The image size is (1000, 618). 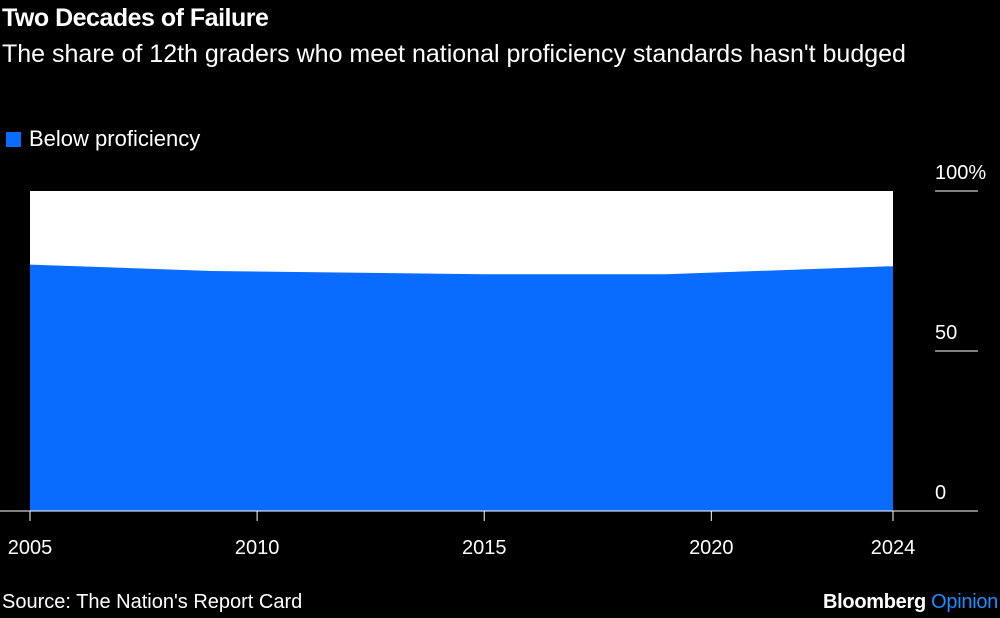 What do you see at coordinates (960, 173) in the screenshot?
I see `y-tick-label-100: 100%` at bounding box center [960, 173].